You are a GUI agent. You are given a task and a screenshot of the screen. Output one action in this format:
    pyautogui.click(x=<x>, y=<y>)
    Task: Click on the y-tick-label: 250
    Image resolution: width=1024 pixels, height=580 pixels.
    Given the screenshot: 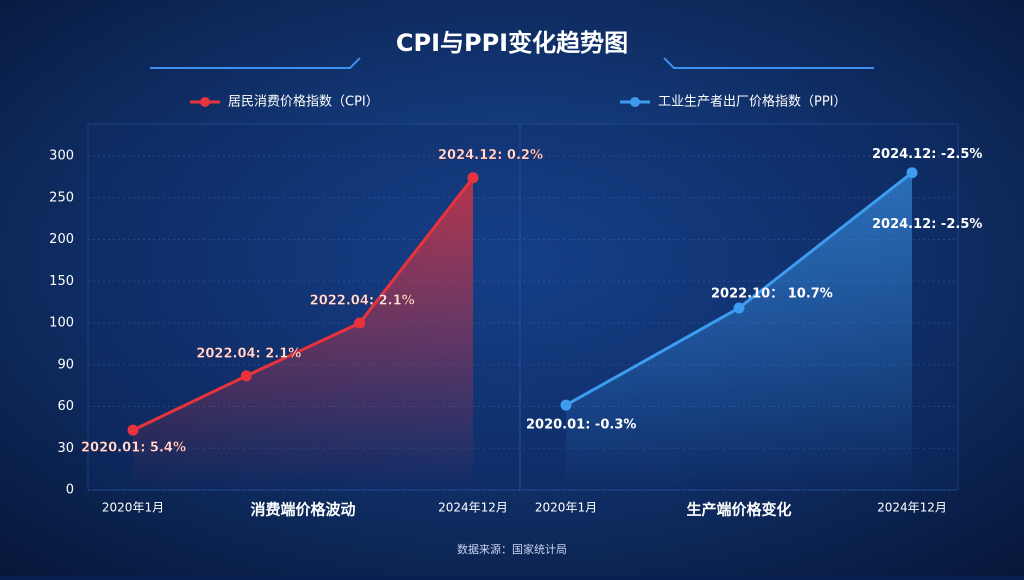 What is the action you would take?
    pyautogui.click(x=61, y=197)
    